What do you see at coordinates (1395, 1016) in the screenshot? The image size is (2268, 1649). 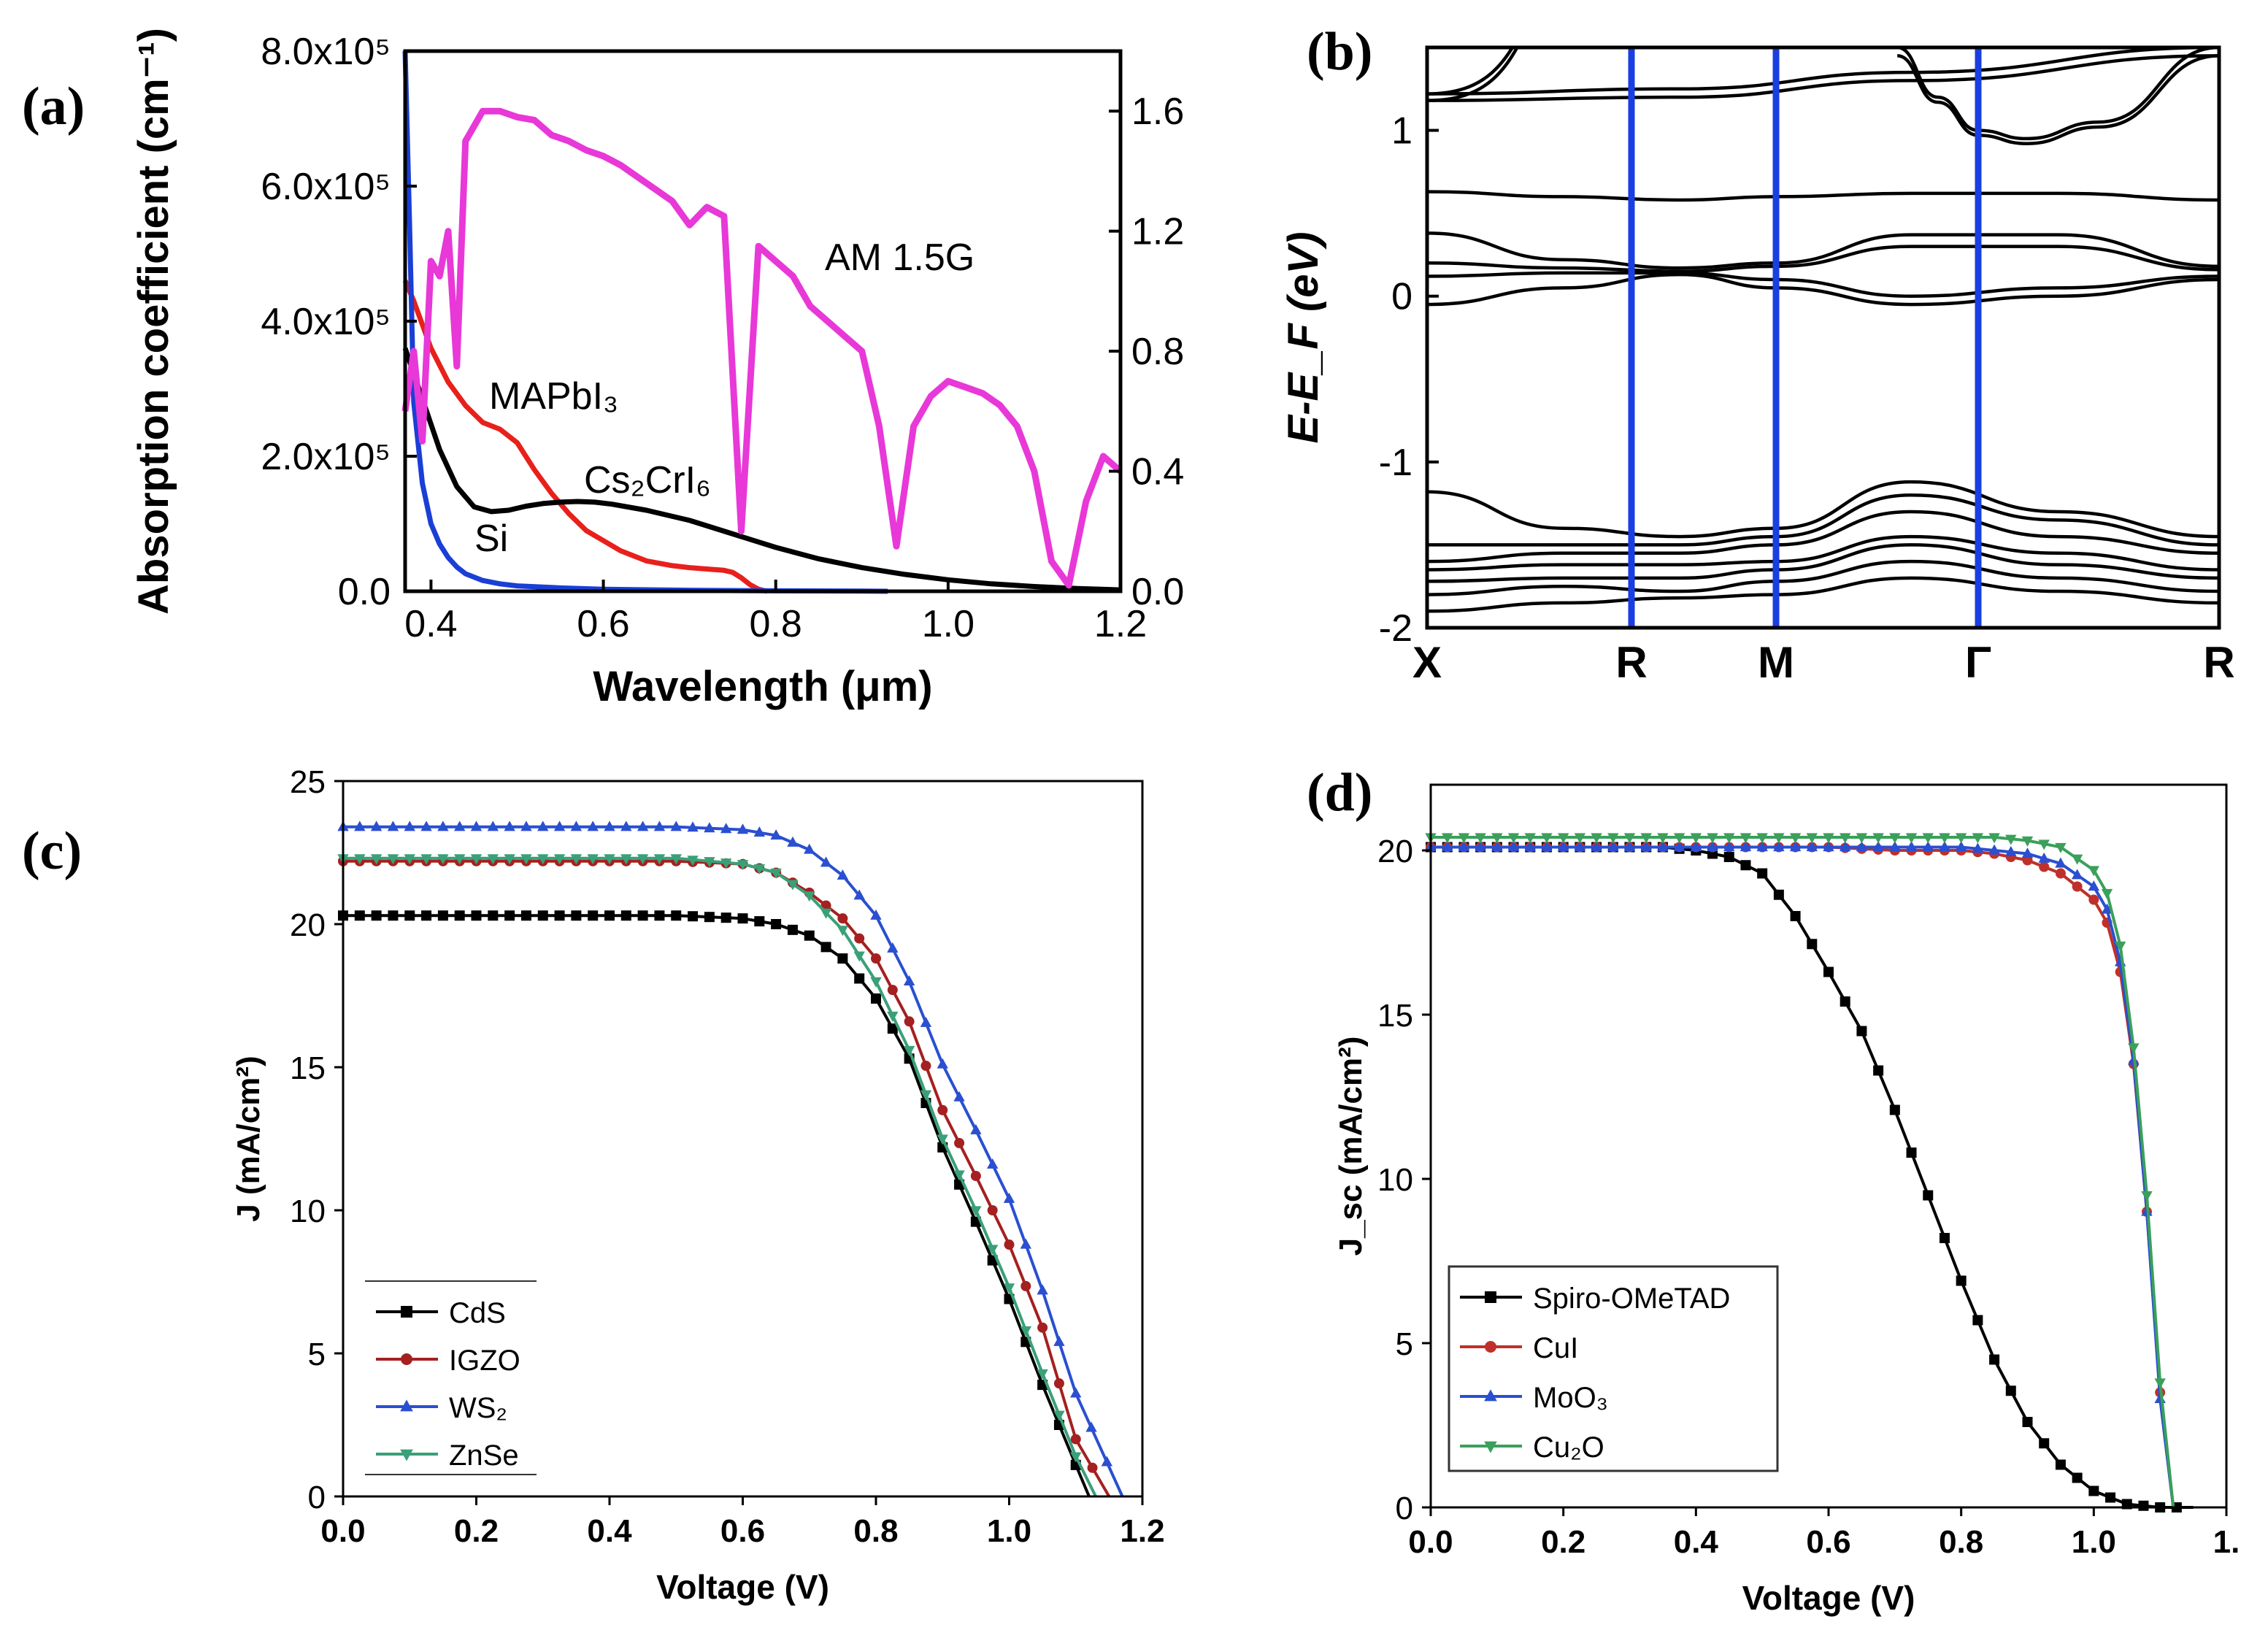 I see `y-tick-label: 15` at bounding box center [1395, 1016].